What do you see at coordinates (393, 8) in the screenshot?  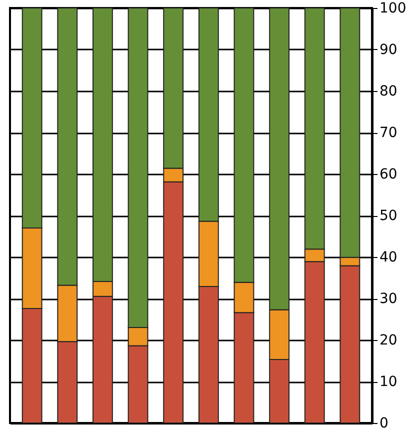 I see `y-tick-label: 100` at bounding box center [393, 8].